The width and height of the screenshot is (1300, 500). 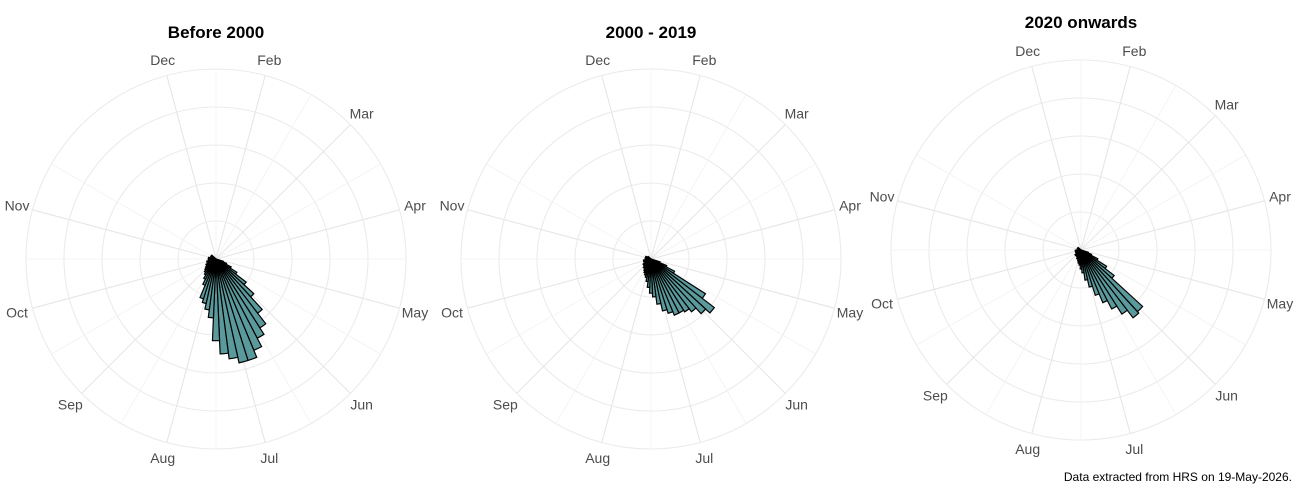 What do you see at coordinates (651, 32) in the screenshot?
I see `panel-title: 2000 - 2019` at bounding box center [651, 32].